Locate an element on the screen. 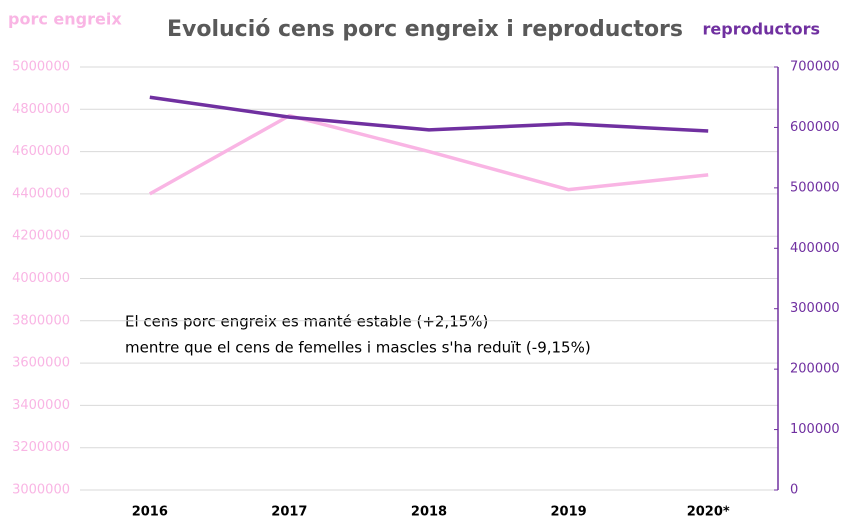  y2-tick-label: 600000 is located at coordinates (815, 127).